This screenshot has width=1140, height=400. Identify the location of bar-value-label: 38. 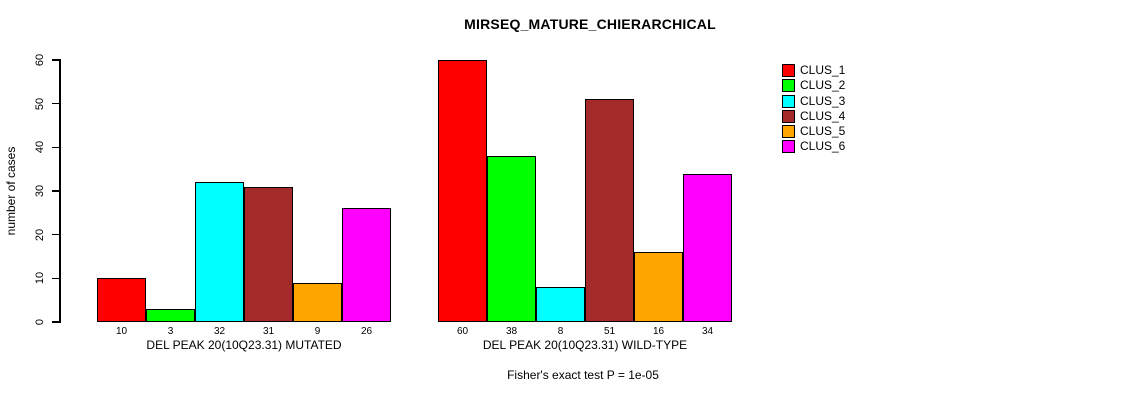
(511, 331).